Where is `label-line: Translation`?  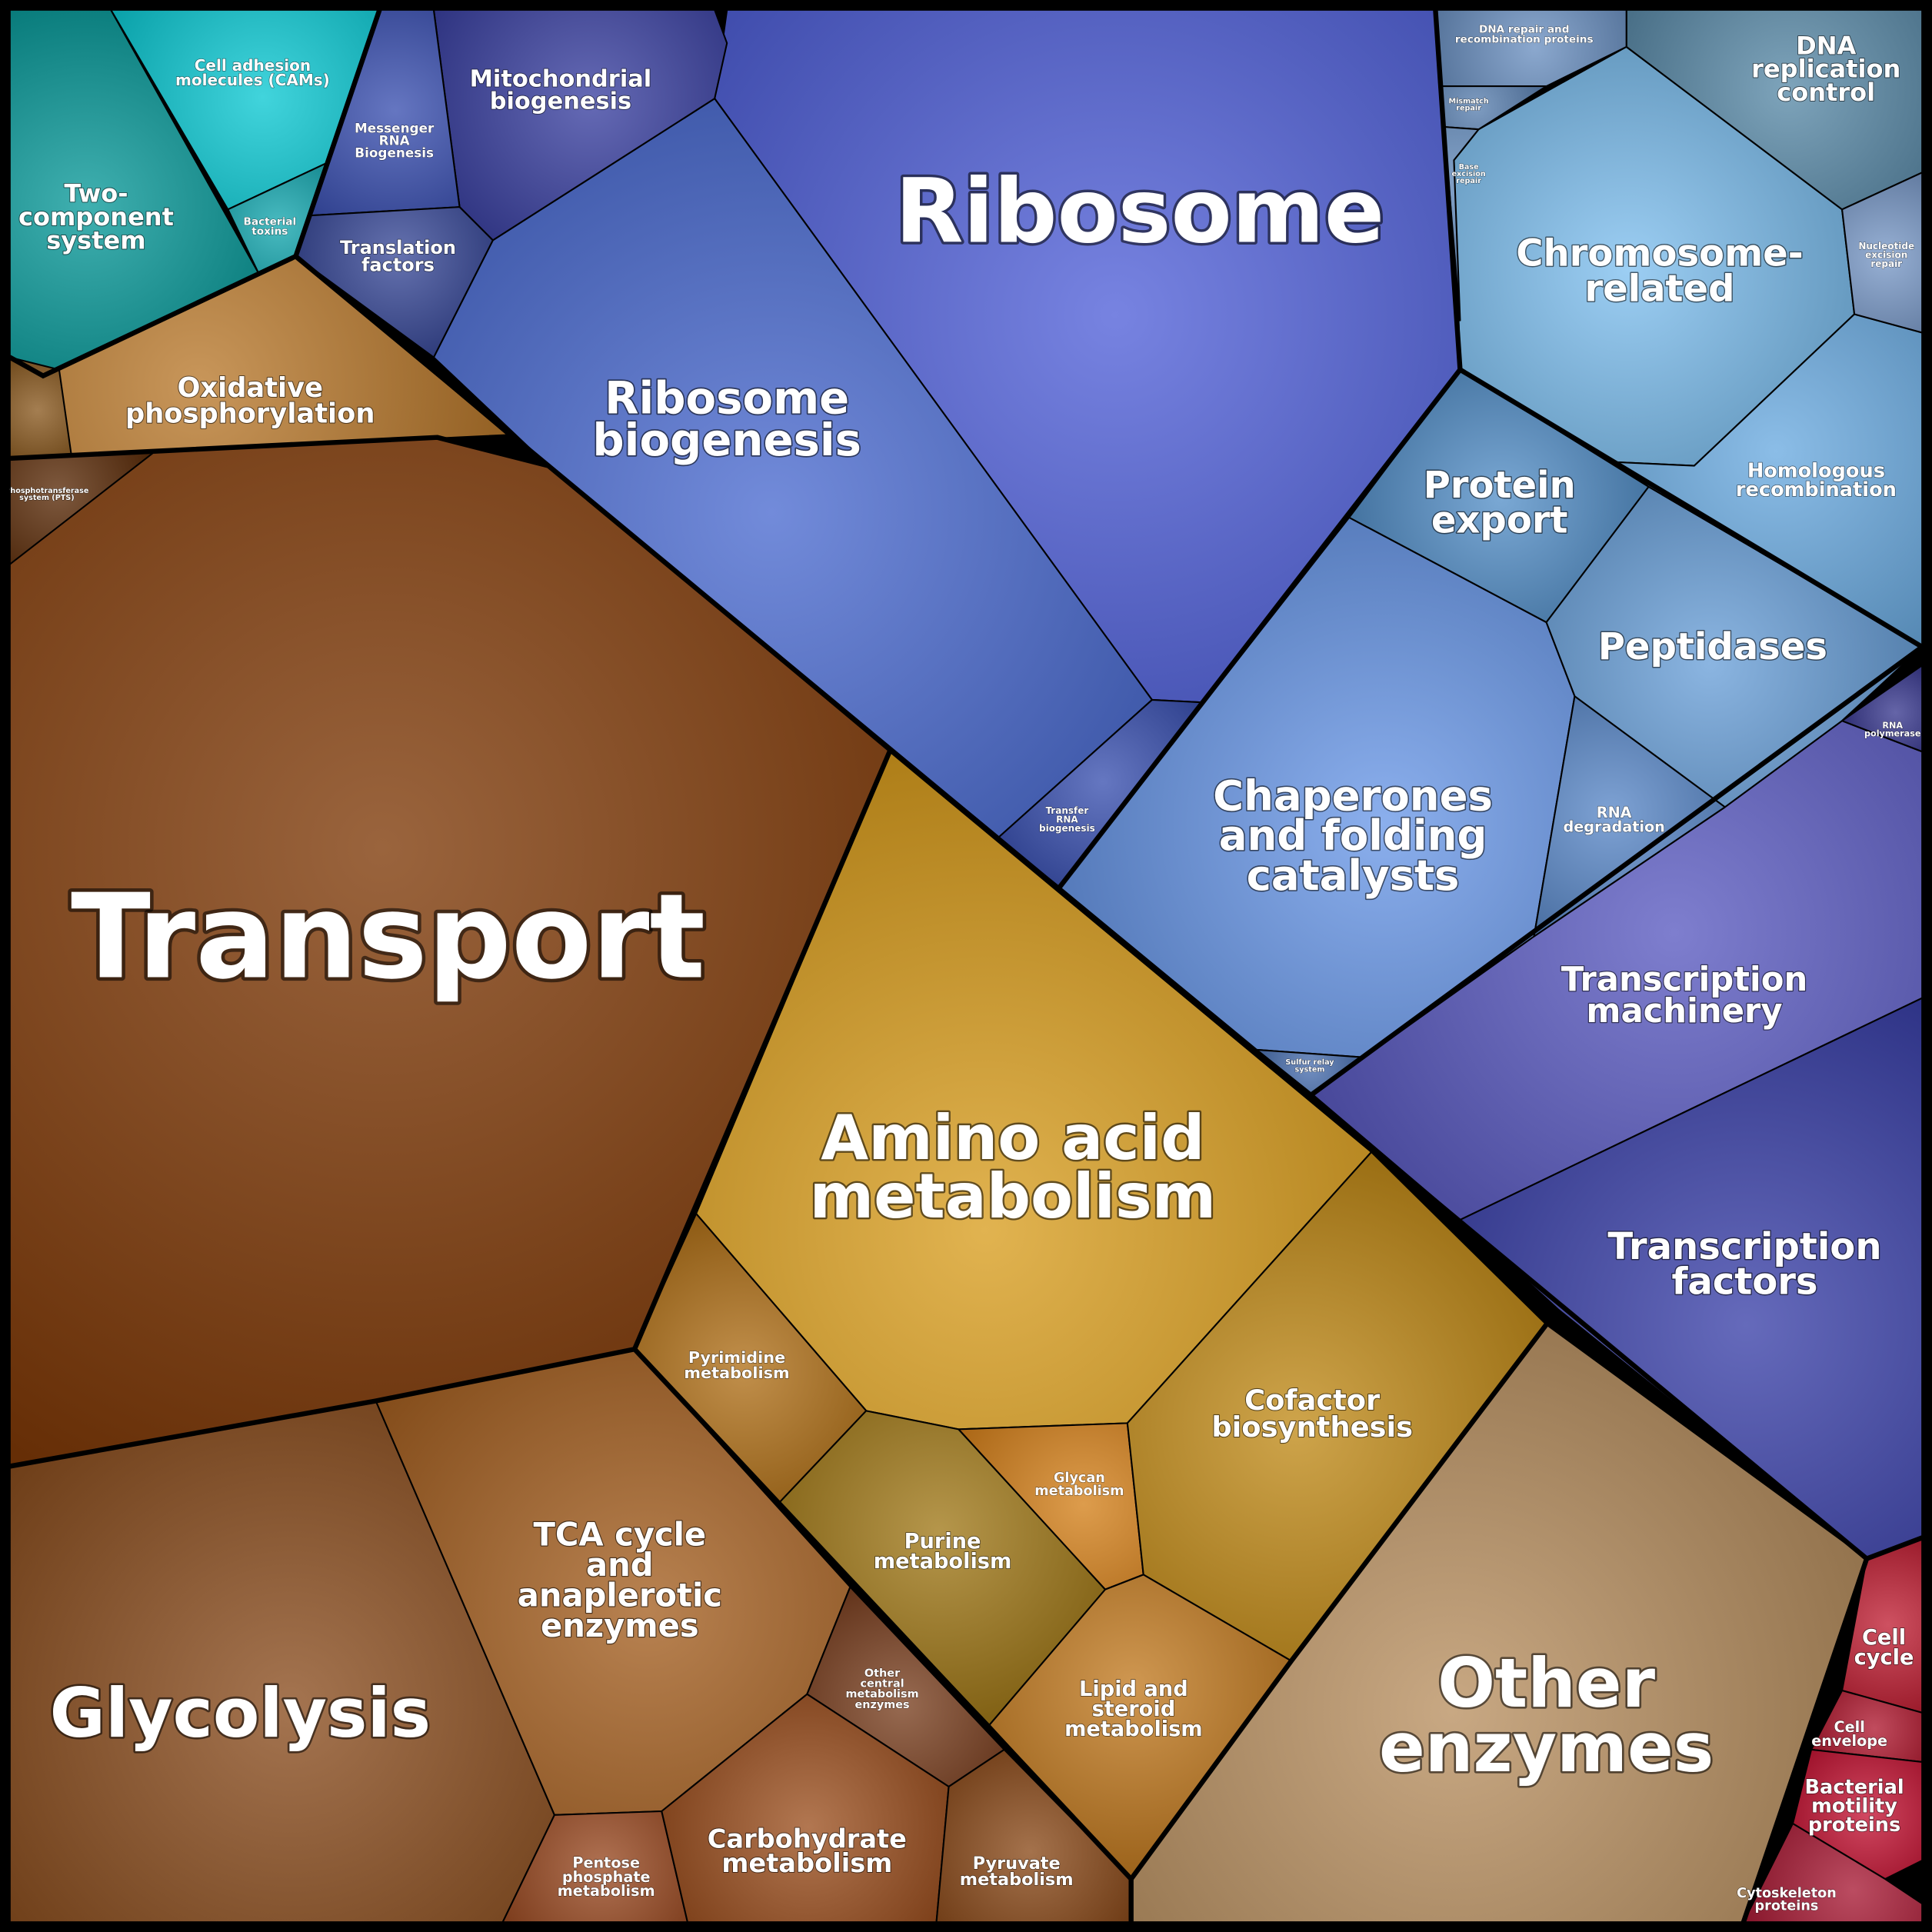
label-line: Translation is located at coordinates (398, 247).